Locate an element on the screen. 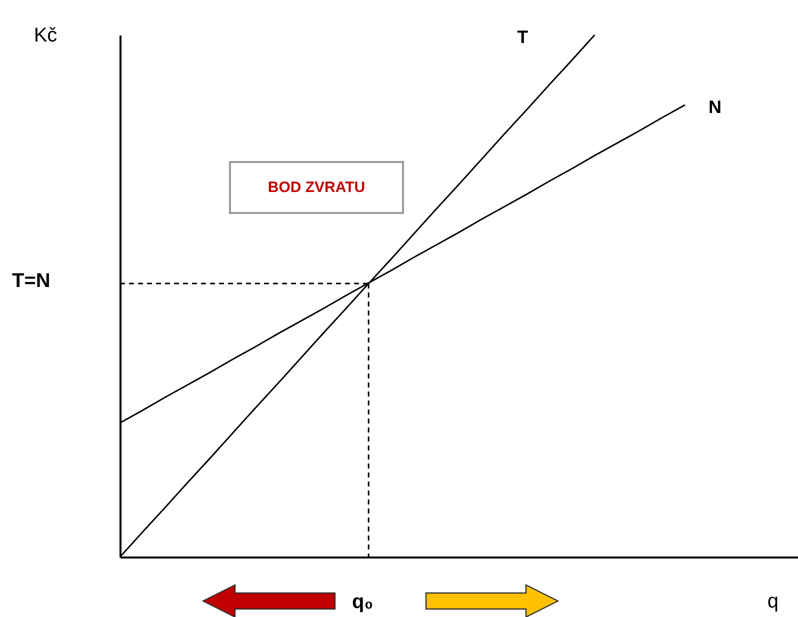  text: T is located at coordinates (522, 37).